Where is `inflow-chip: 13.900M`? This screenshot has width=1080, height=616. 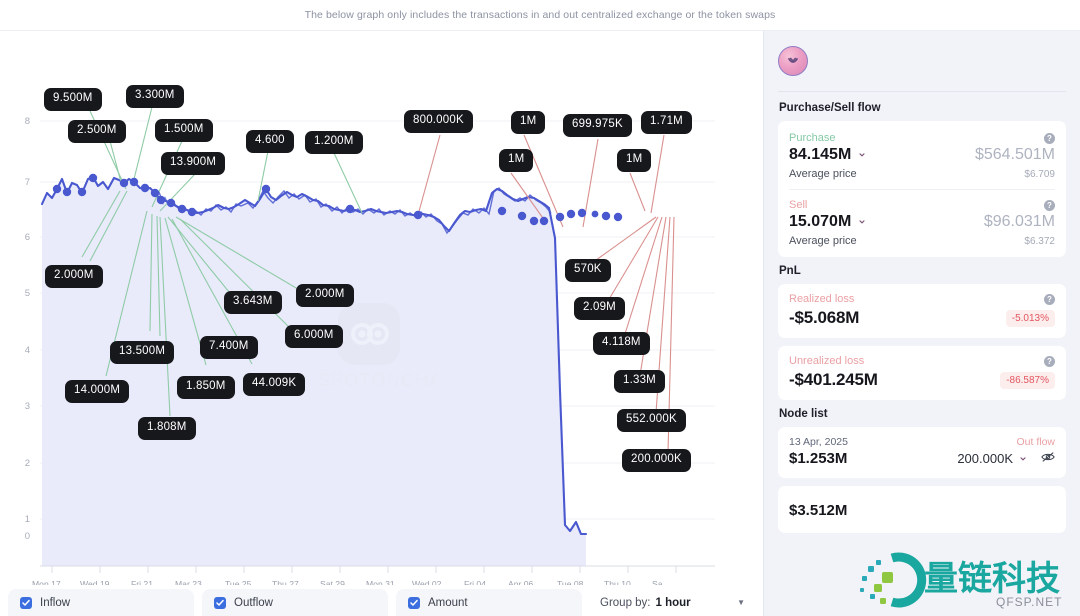 inflow-chip: 13.900M is located at coordinates (193, 163).